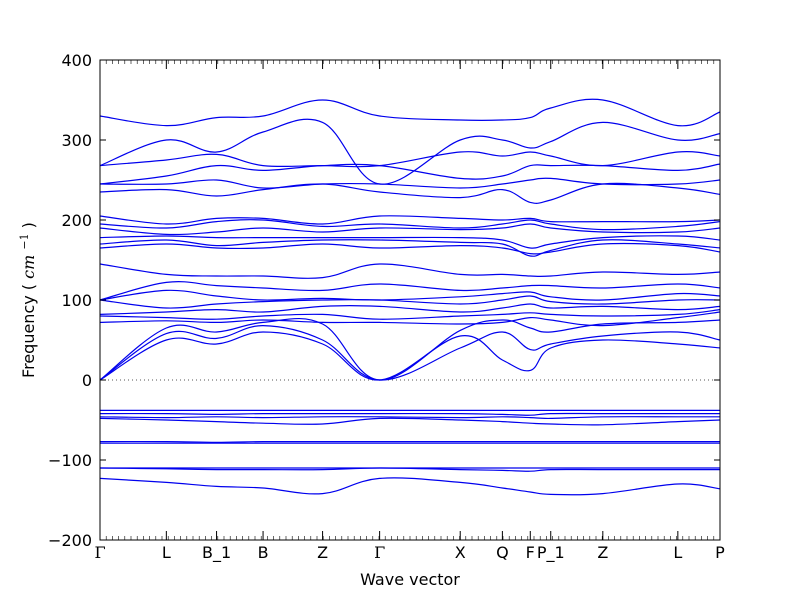 Image resolution: width=800 pixels, height=600 pixels. What do you see at coordinates (24, 241) in the screenshot?
I see `y-axis-label-unit-exp: −1` at bounding box center [24, 241].